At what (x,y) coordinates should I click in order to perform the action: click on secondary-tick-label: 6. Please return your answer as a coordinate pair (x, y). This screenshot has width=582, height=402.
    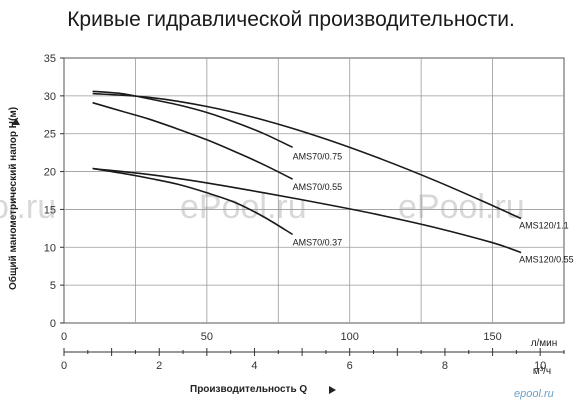
    Looking at the image, I should click on (350, 366).